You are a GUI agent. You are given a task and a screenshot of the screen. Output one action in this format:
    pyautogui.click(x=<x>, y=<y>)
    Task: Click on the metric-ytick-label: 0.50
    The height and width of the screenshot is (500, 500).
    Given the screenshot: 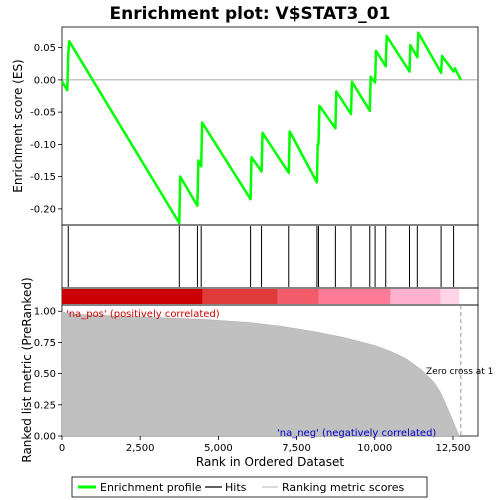 What is the action you would take?
    pyautogui.click(x=45, y=374)
    